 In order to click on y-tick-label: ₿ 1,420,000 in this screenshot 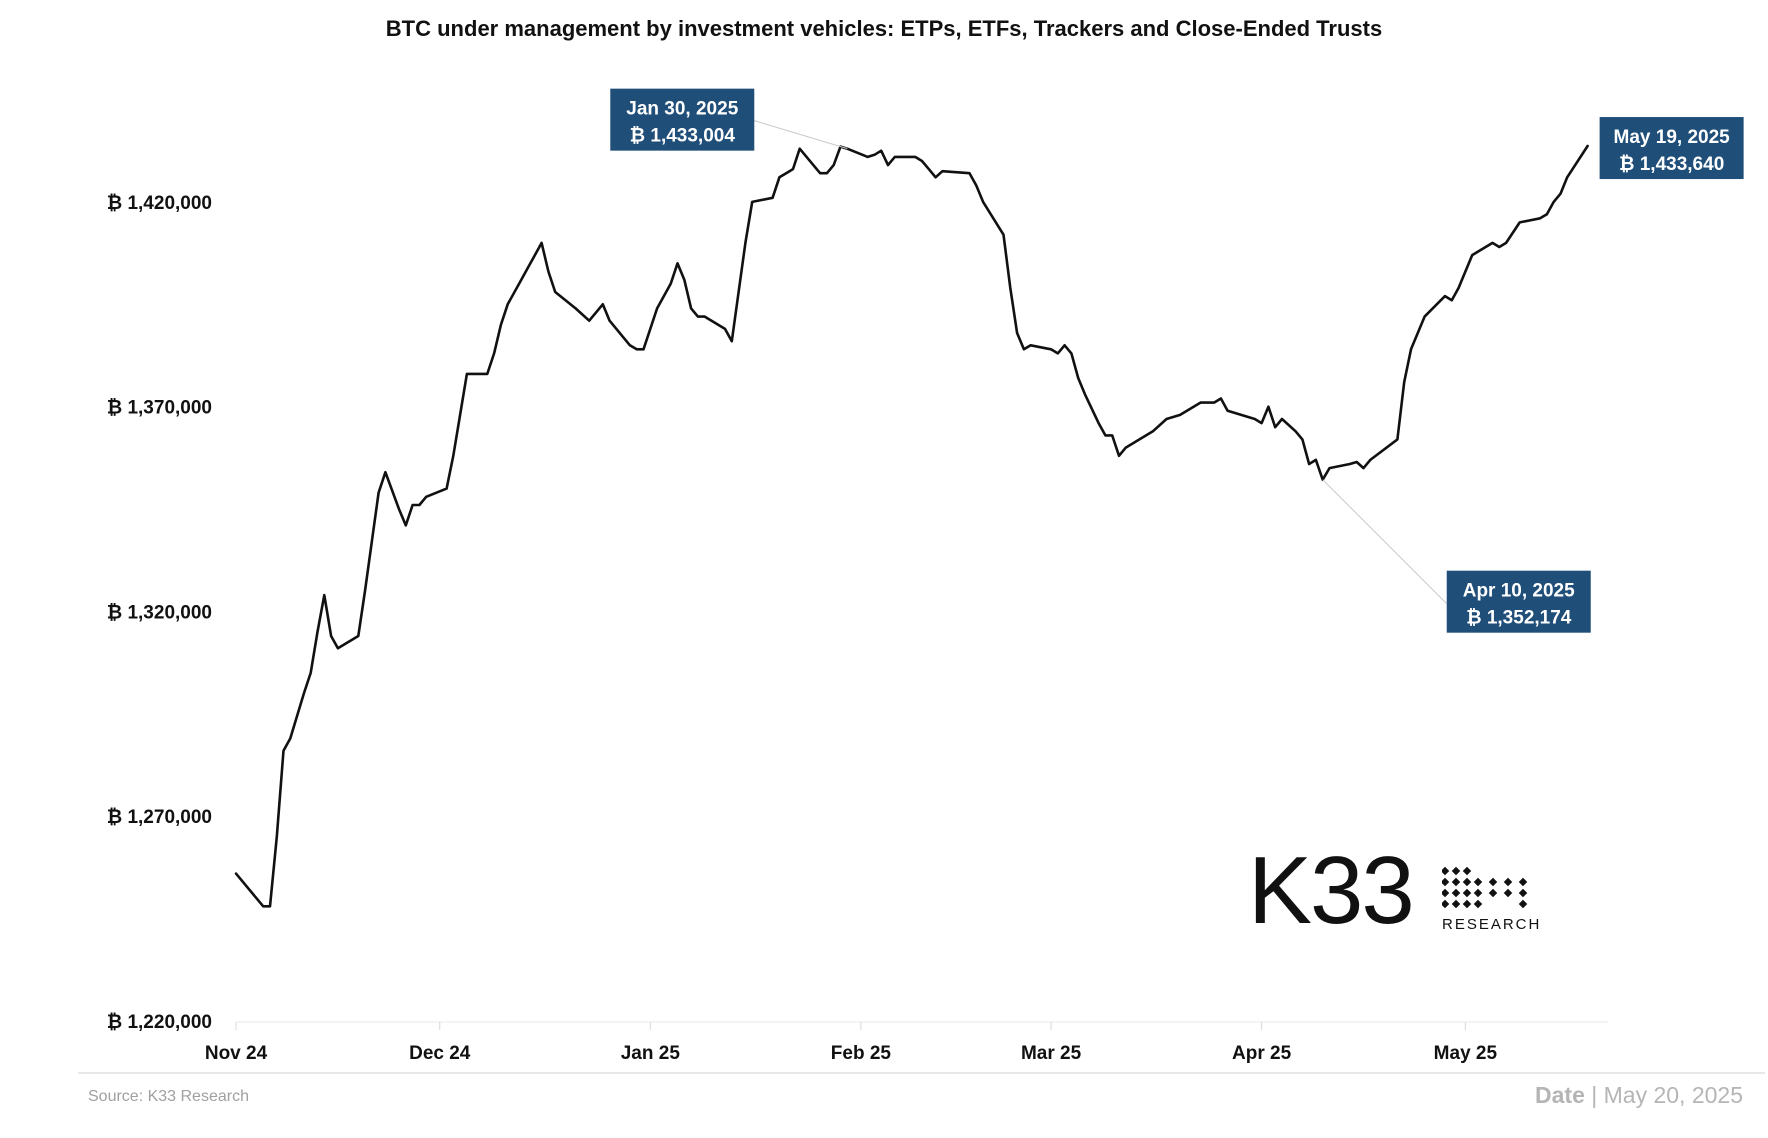, I will do `click(159, 203)`.